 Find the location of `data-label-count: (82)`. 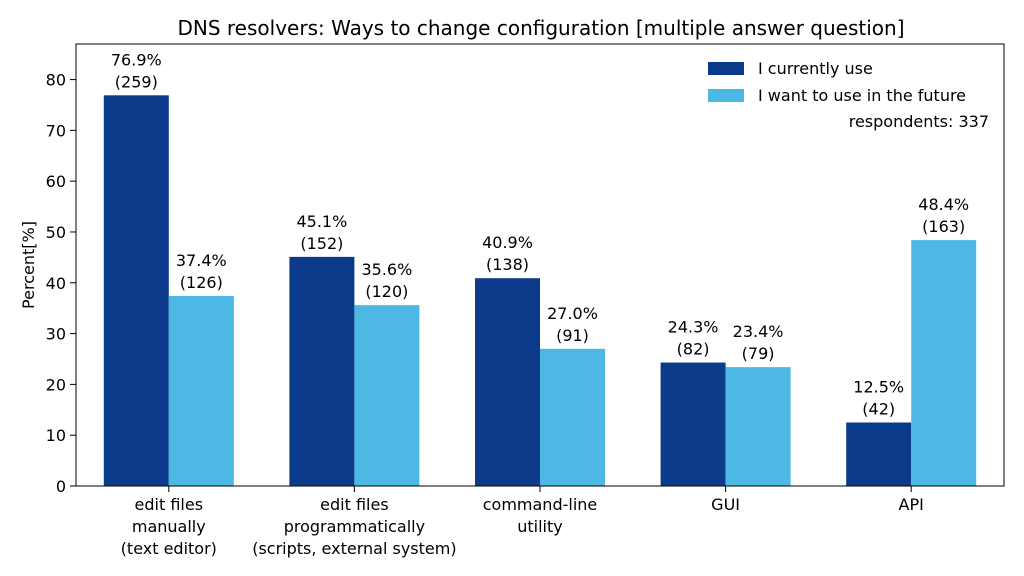

data-label-count: (82) is located at coordinates (693, 349).